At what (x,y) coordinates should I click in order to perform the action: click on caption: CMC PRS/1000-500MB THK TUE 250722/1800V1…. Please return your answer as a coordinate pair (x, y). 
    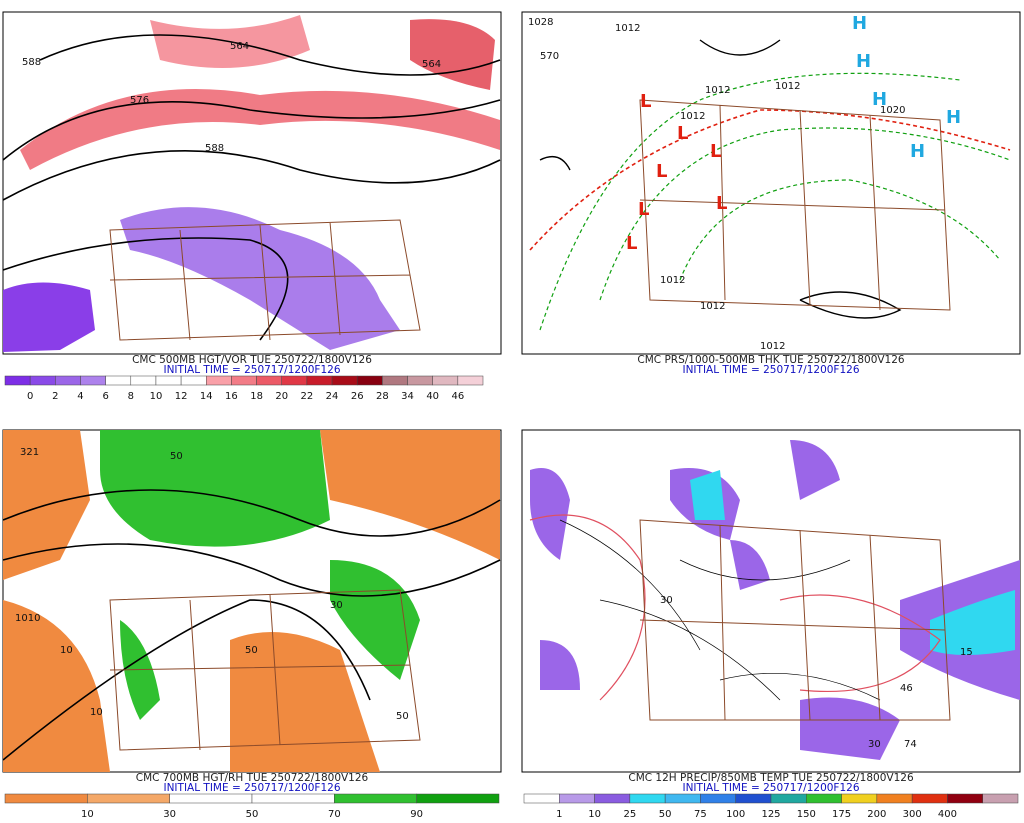
    Looking at the image, I should click on (771, 360).